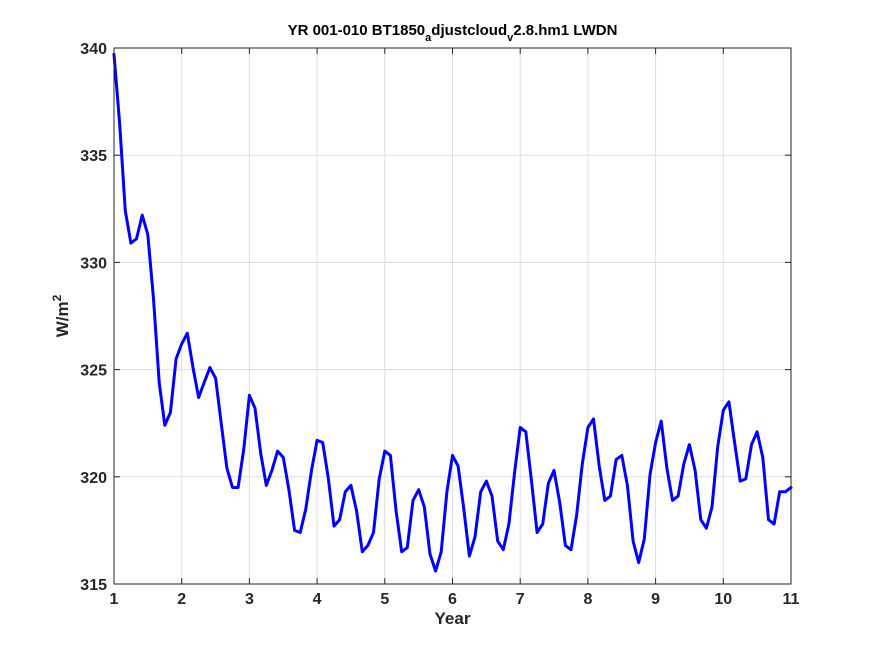 The image size is (875, 656). Describe the element at coordinates (452, 599) in the screenshot. I see `x-tick-label: 6` at that location.